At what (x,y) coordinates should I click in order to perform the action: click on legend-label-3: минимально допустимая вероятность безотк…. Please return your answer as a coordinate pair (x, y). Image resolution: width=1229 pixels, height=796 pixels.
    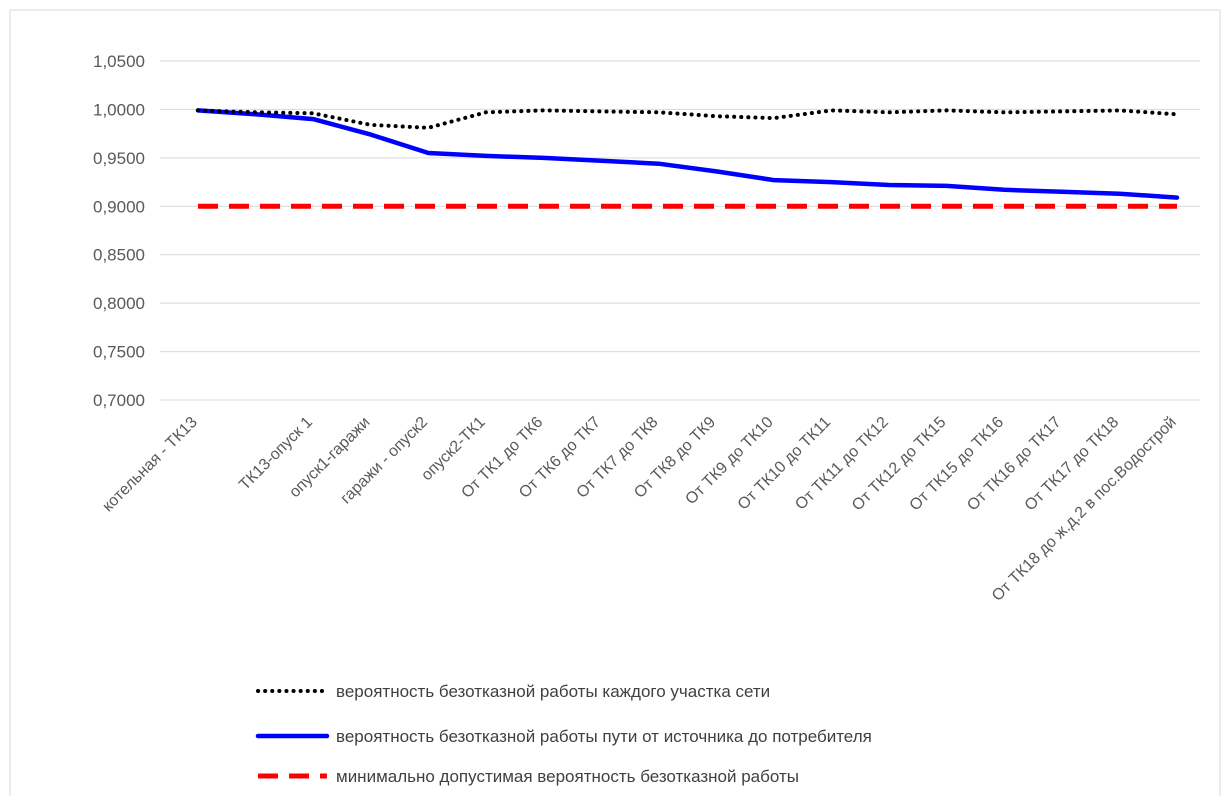
    Looking at the image, I should click on (567, 776).